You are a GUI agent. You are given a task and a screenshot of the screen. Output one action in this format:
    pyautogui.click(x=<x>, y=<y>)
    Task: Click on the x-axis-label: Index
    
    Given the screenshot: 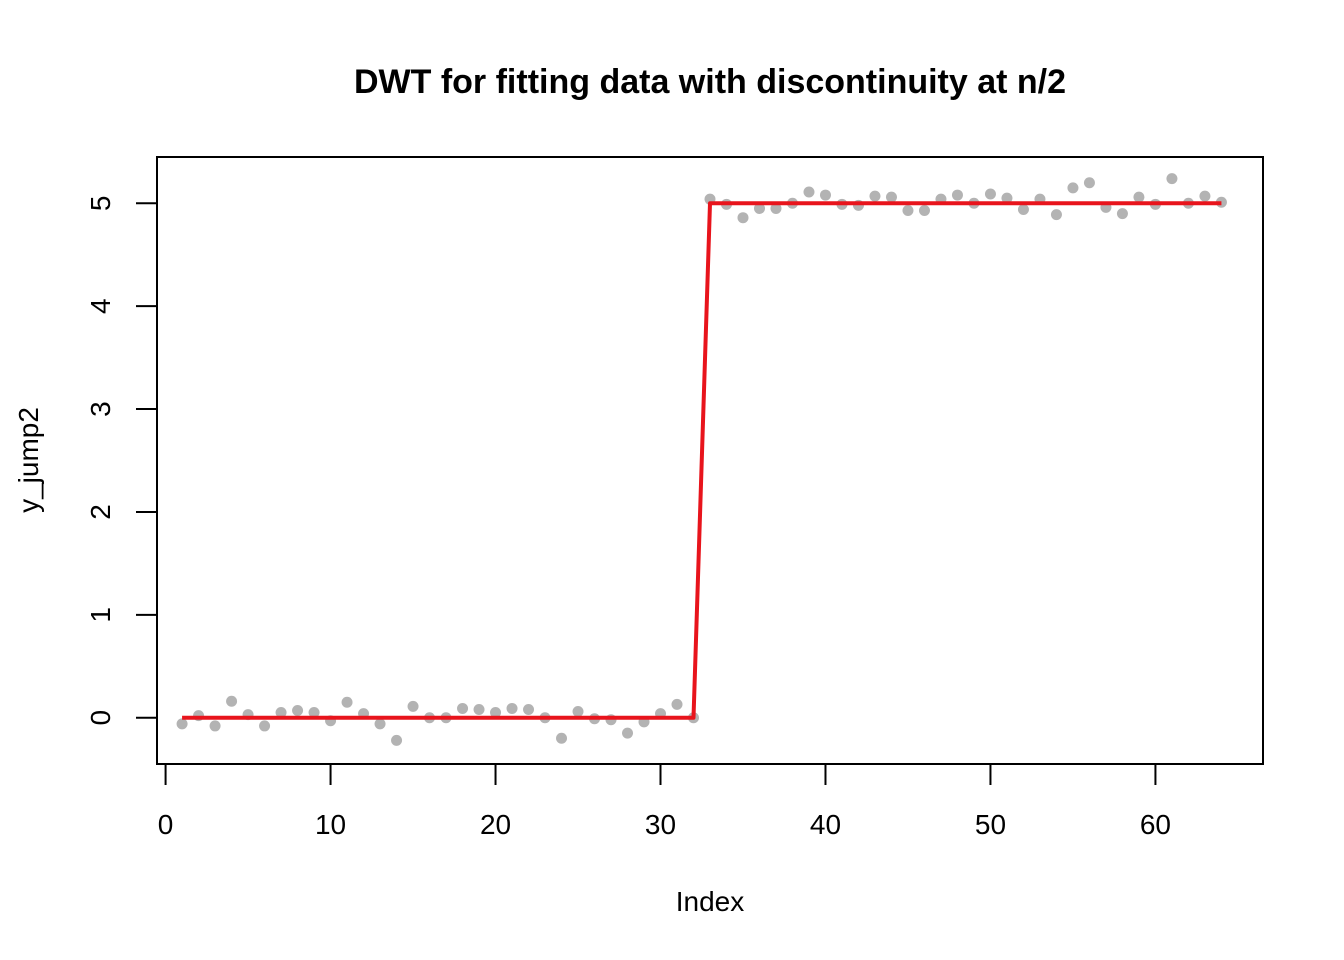 What is the action you would take?
    pyautogui.click(x=710, y=901)
    